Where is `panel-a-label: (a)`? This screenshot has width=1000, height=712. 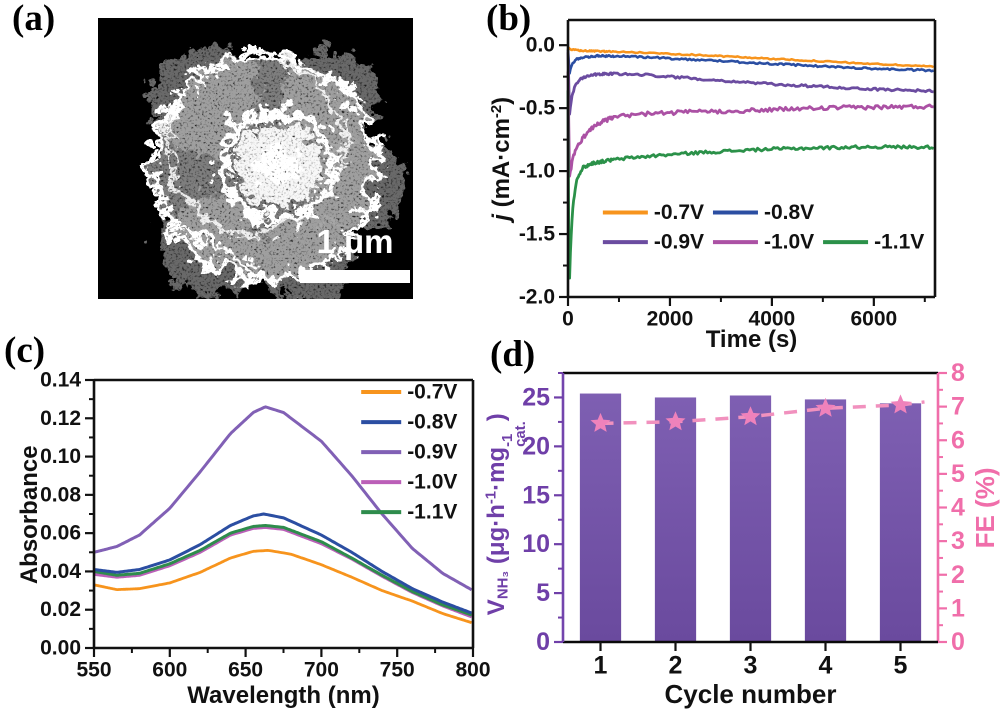 panel-a-label: (a) is located at coordinates (34, 19).